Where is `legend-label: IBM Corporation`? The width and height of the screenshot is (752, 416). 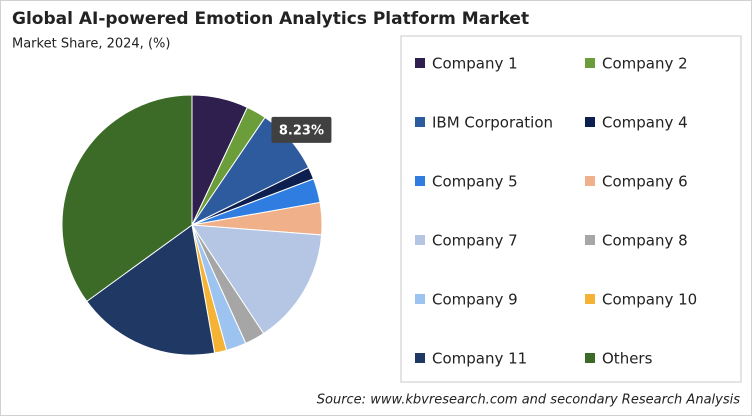
legend-label: IBM Corporation is located at coordinates (492, 123).